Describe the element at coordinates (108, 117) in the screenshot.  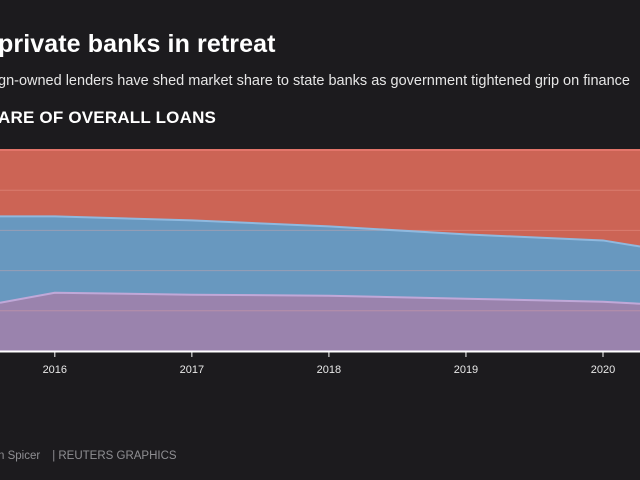
I see `section-label: ARE OF OVERALL LOANS` at that location.